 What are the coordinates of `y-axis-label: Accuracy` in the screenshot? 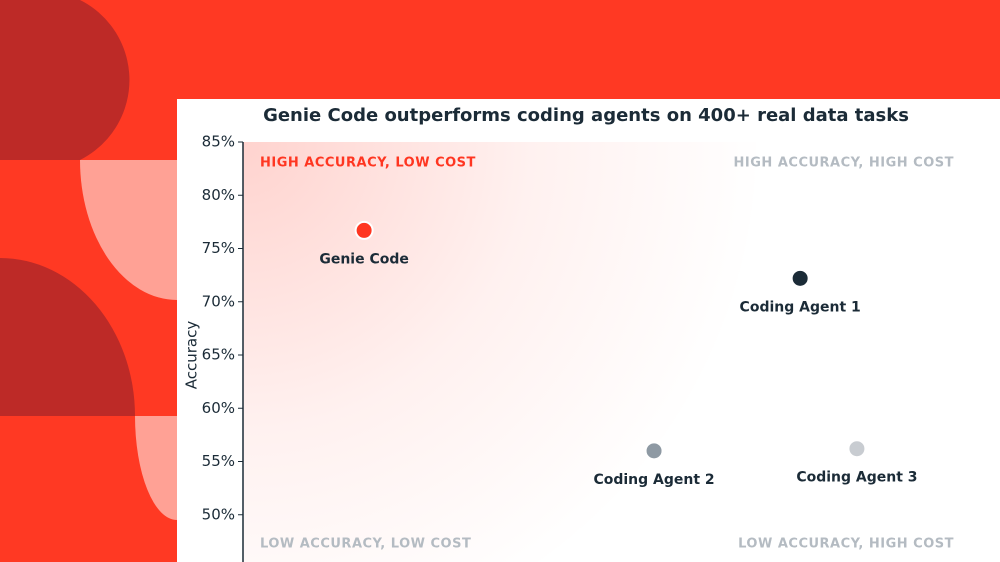 It's located at (192, 355).